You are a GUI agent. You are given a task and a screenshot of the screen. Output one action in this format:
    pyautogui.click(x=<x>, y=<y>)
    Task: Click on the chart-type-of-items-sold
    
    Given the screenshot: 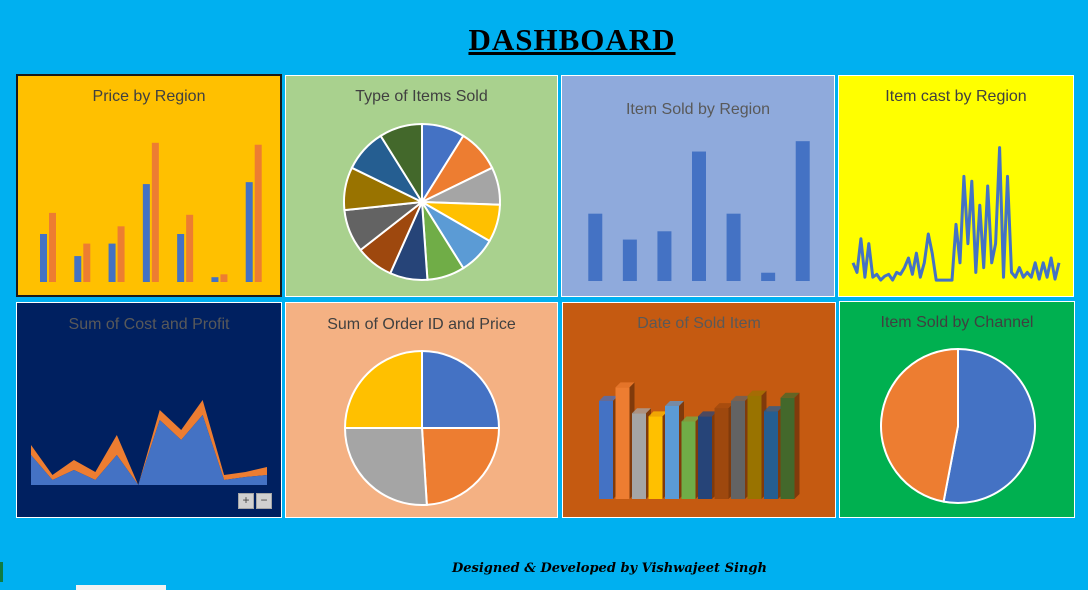 What is the action you would take?
    pyautogui.click(x=422, y=201)
    